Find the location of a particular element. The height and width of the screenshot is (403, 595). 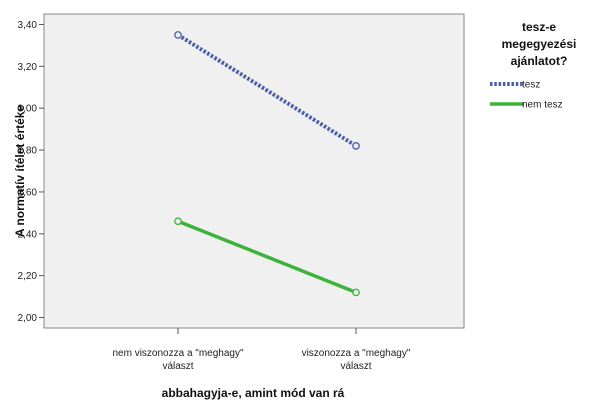

legend-label: nem tesz is located at coordinates (542, 105).